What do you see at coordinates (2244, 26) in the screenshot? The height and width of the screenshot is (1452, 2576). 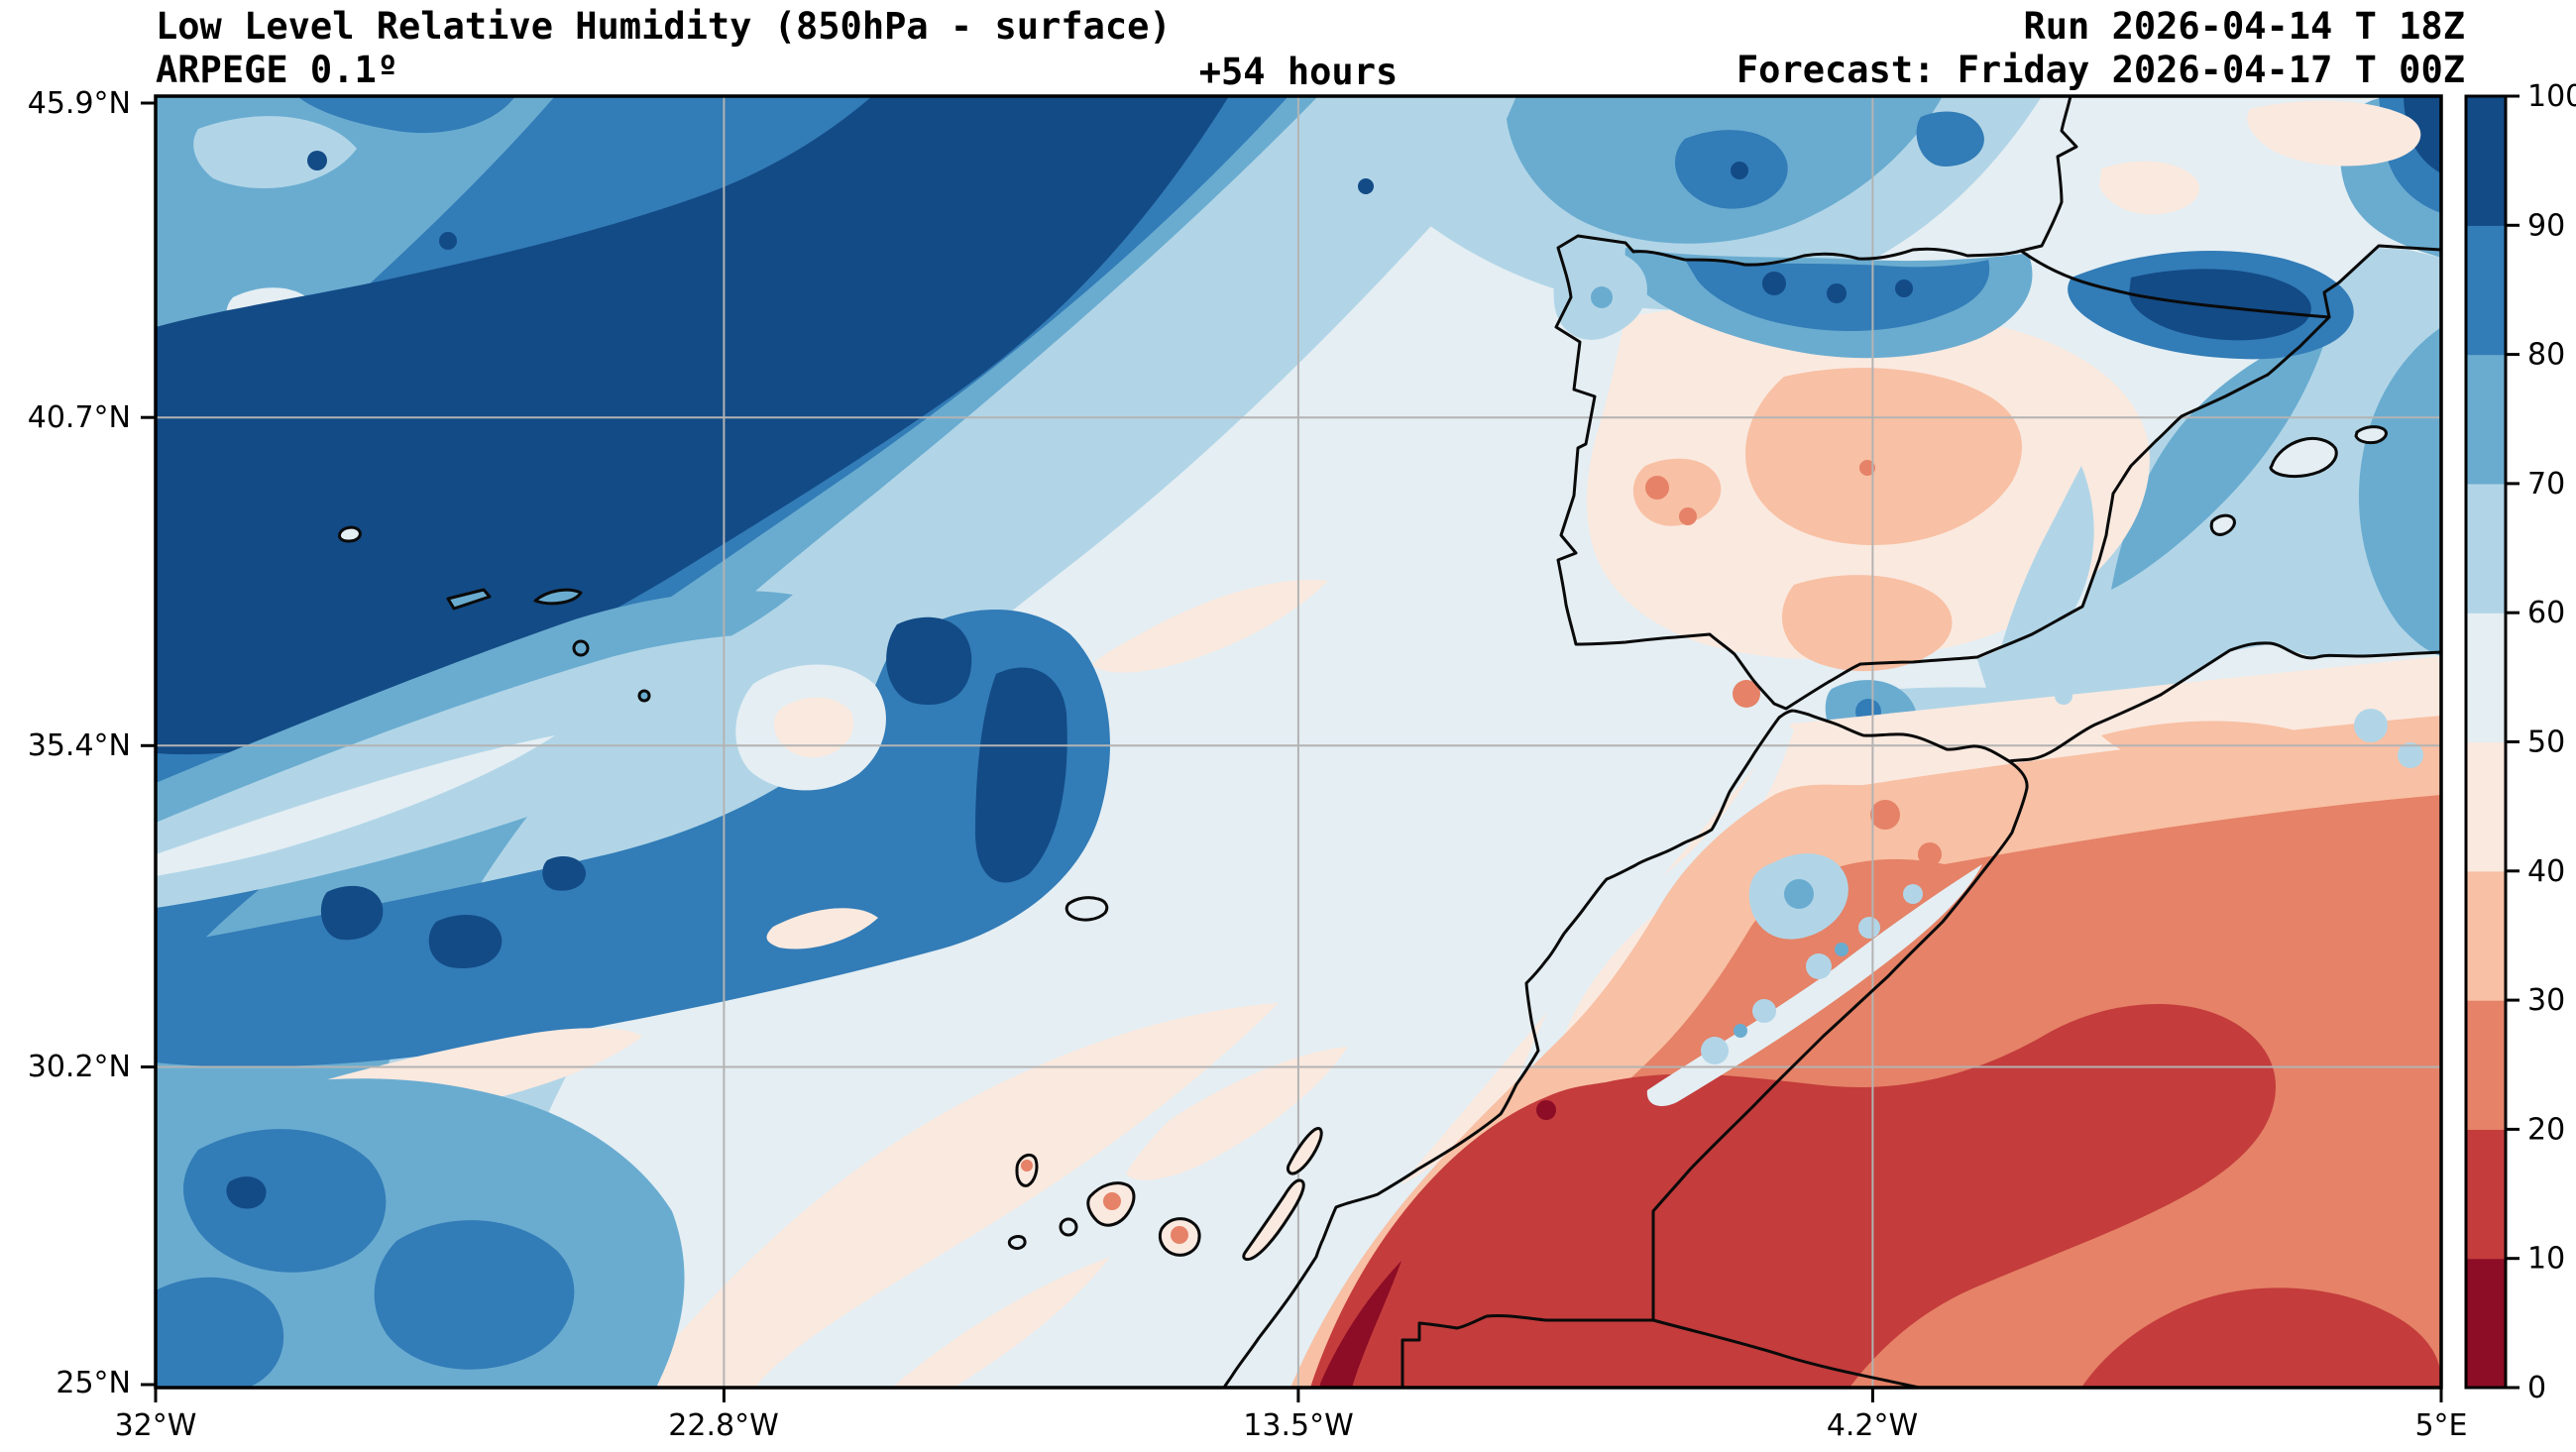 I see `run-label: Run 2026-04-14 T 18Z` at bounding box center [2244, 26].